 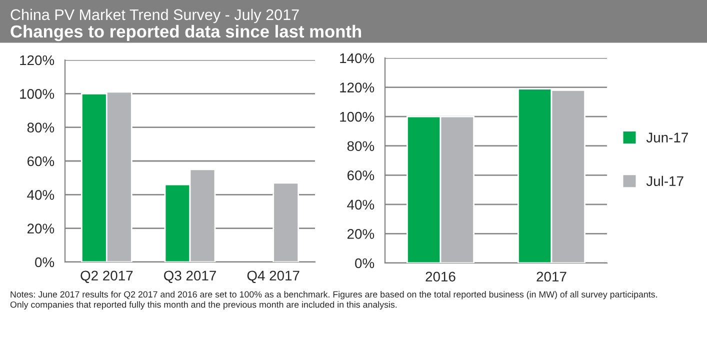 I want to click on x-tick-label: Q3 2017, so click(x=190, y=277).